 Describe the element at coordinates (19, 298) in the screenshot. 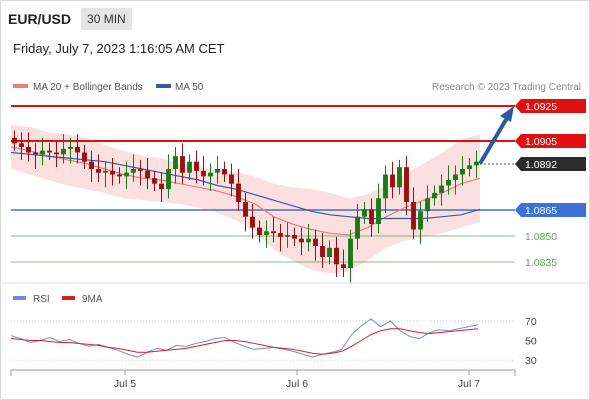

I see `rsi-legend-swatch` at that location.